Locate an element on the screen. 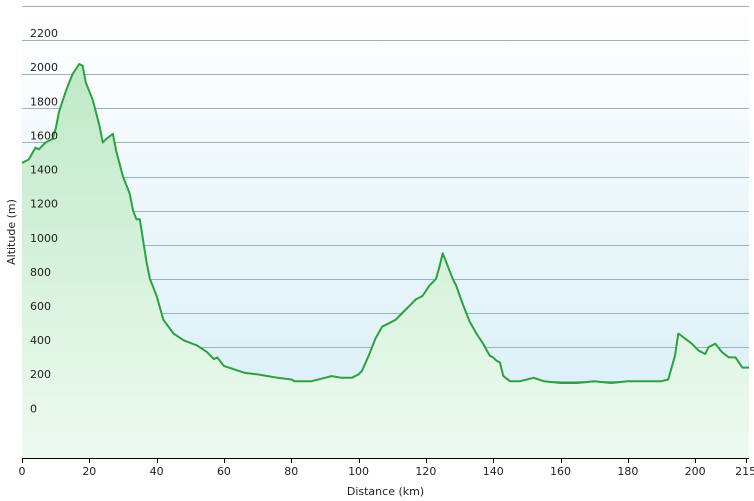 Image resolution: width=754 pixels, height=501 pixels. x-tick-label: 40 is located at coordinates (157, 471).